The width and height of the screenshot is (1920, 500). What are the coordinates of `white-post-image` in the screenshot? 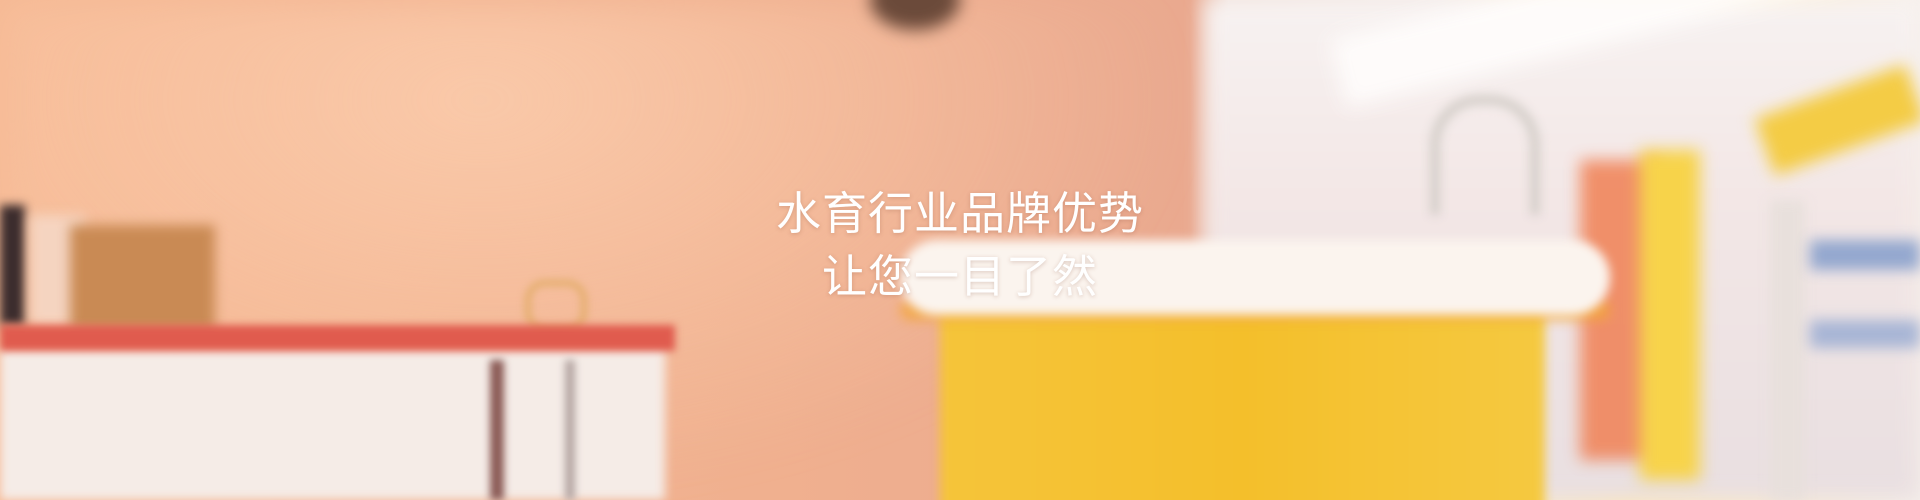 It's located at (1787, 350).